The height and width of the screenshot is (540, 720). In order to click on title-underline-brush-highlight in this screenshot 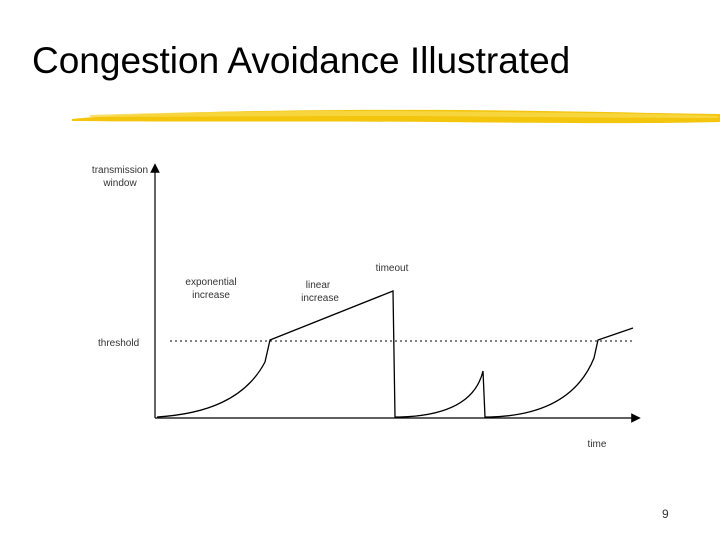, I will do `click(404, 114)`.